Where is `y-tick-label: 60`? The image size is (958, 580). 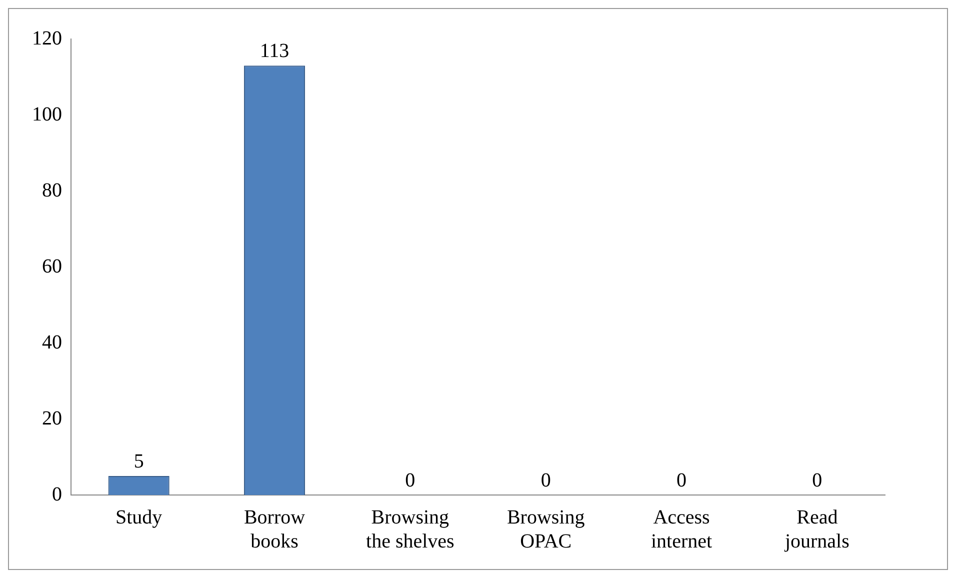
y-tick-label: 60 is located at coordinates (52, 266).